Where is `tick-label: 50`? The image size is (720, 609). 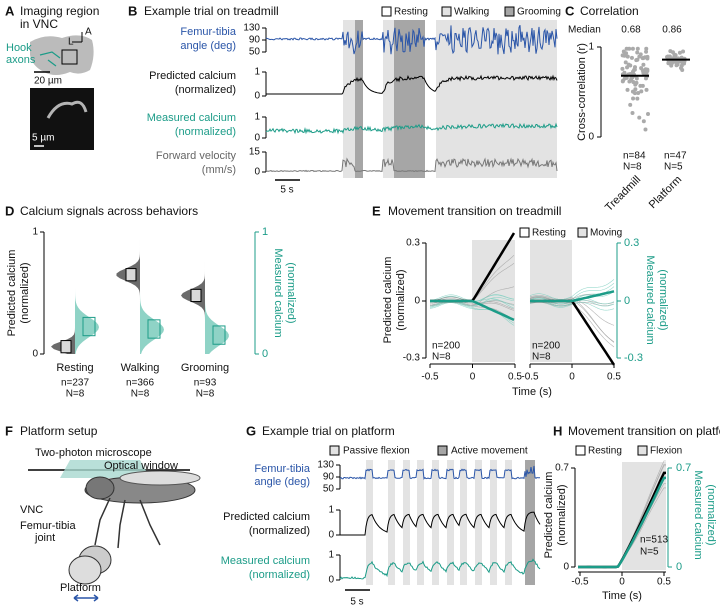
tick-label: 50 is located at coordinates (329, 489).